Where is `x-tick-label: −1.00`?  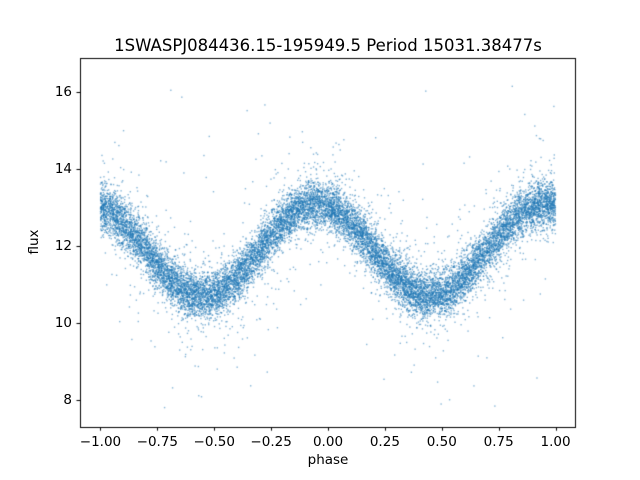
x-tick-label: −1.00 is located at coordinates (100, 442).